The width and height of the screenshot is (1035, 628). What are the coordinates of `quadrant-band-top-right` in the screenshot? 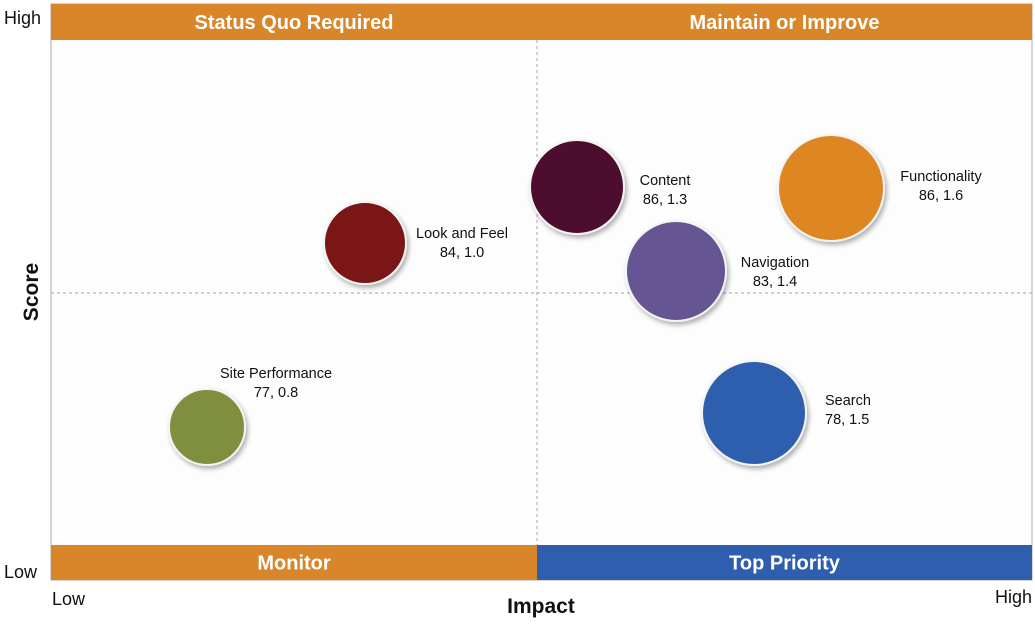 It's located at (784, 22).